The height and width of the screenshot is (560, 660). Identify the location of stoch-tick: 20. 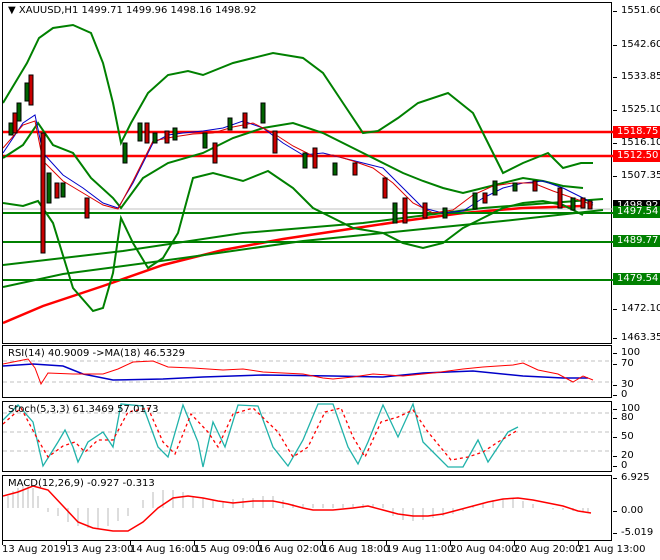
(623, 455).